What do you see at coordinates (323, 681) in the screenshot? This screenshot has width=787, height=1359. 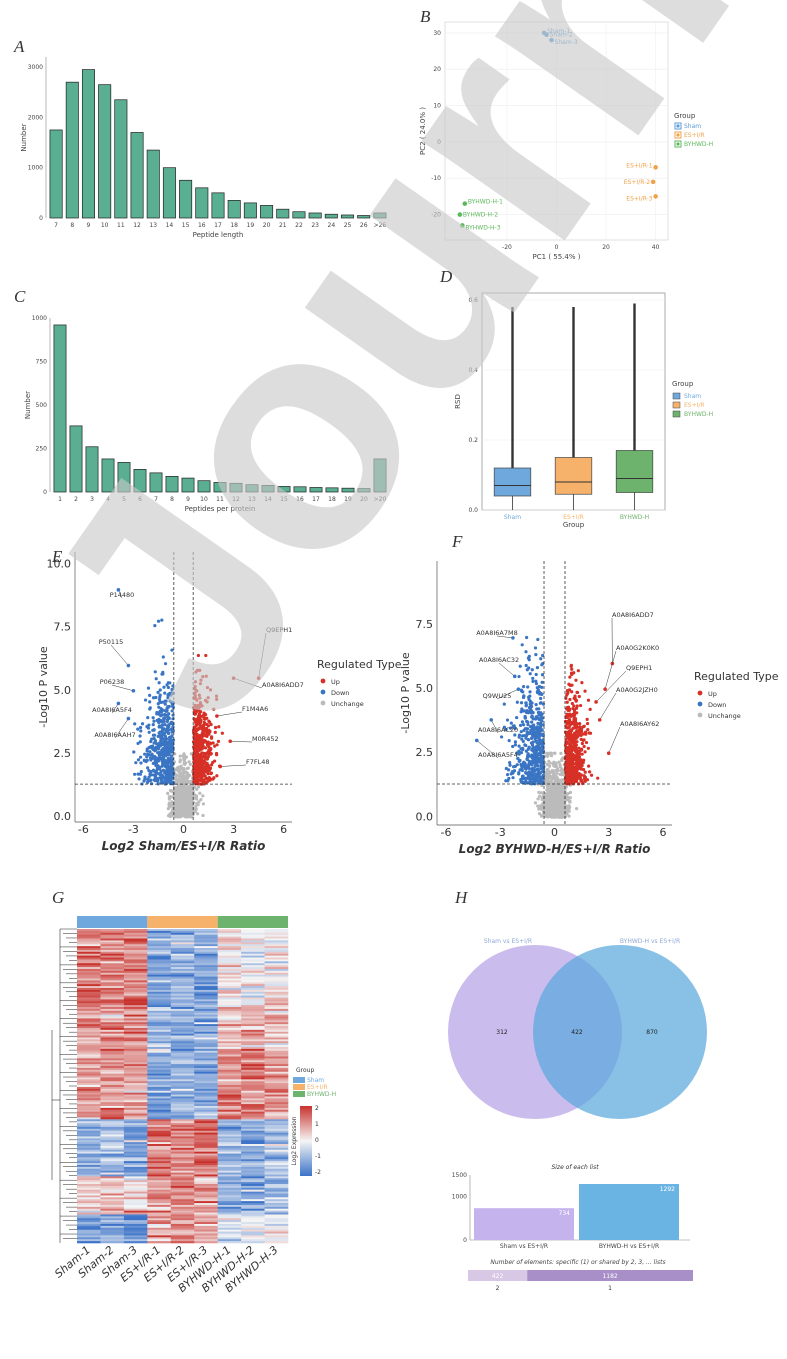 I see `legend-key` at bounding box center [323, 681].